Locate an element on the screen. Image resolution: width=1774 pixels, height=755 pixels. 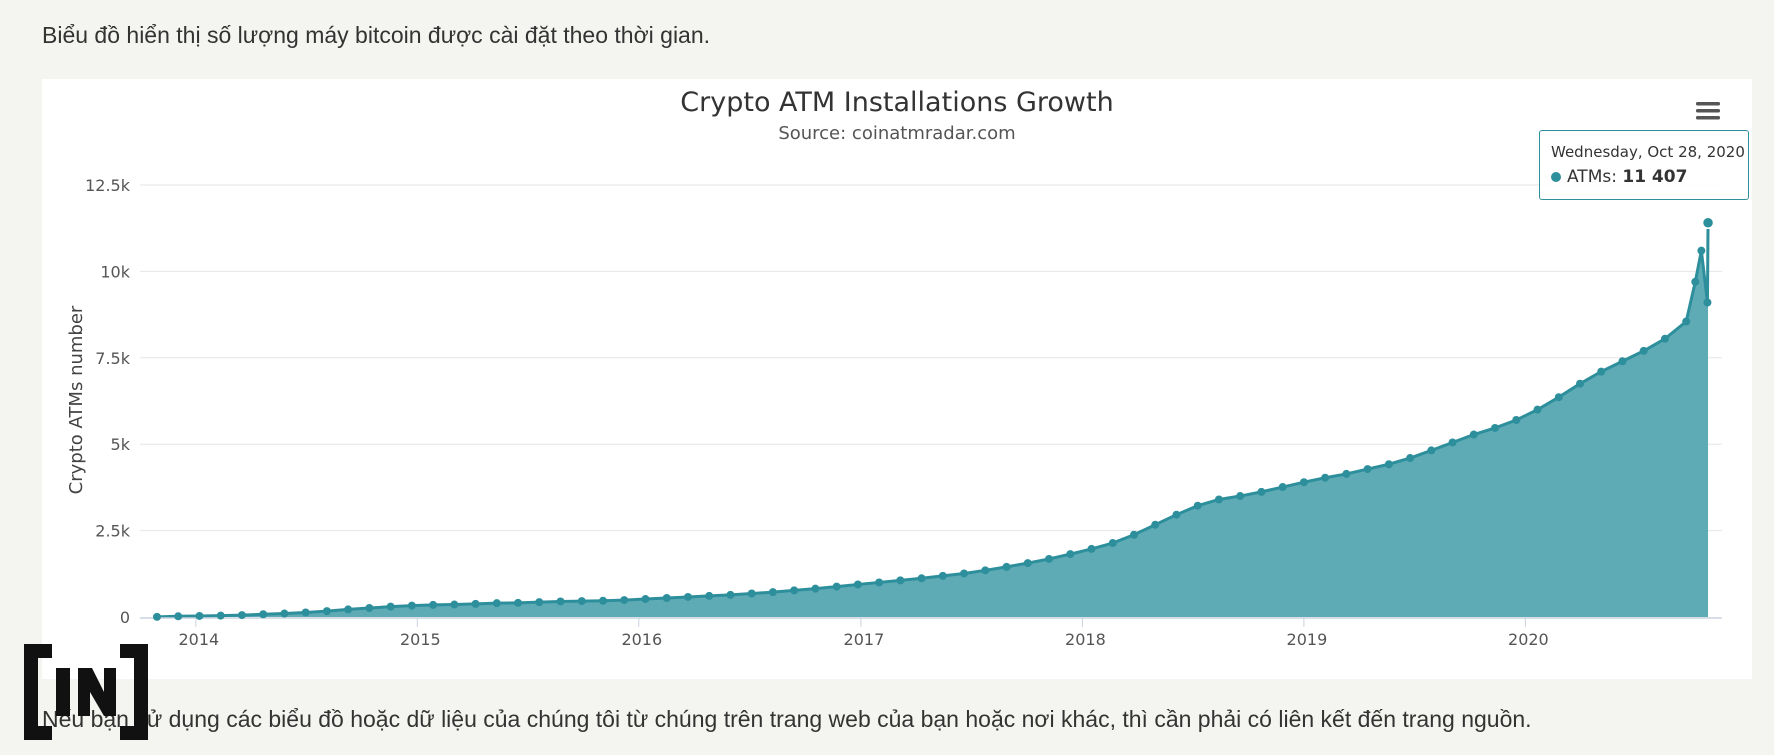
y-axis-title: Crypto ATMs number is located at coordinates (76, 399).